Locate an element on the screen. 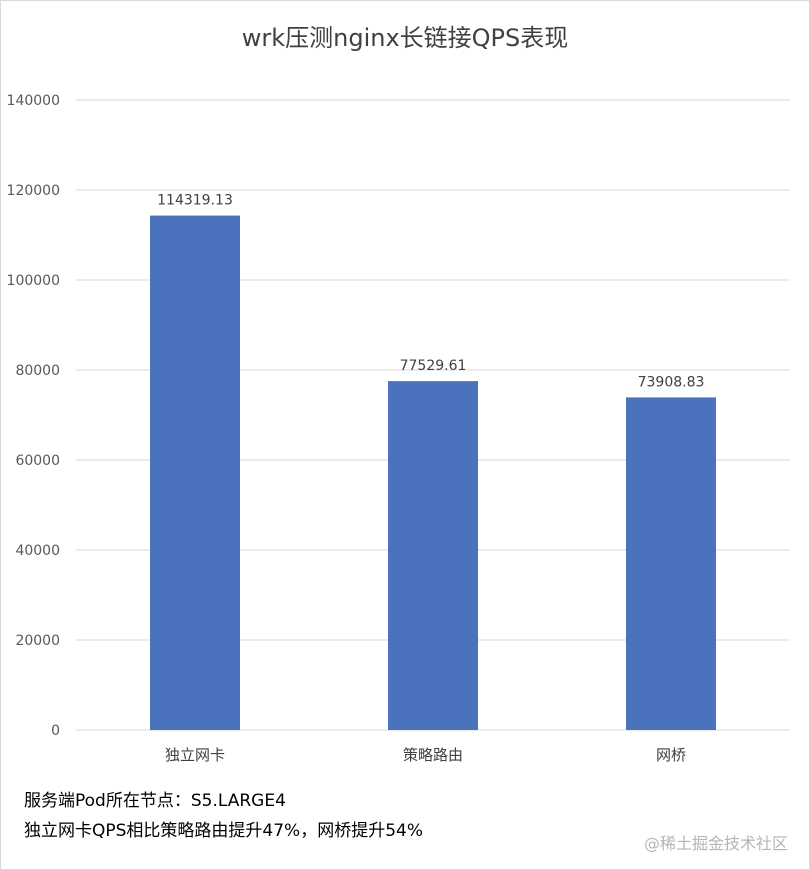  data-label-2: 77529.61 is located at coordinates (433, 366).